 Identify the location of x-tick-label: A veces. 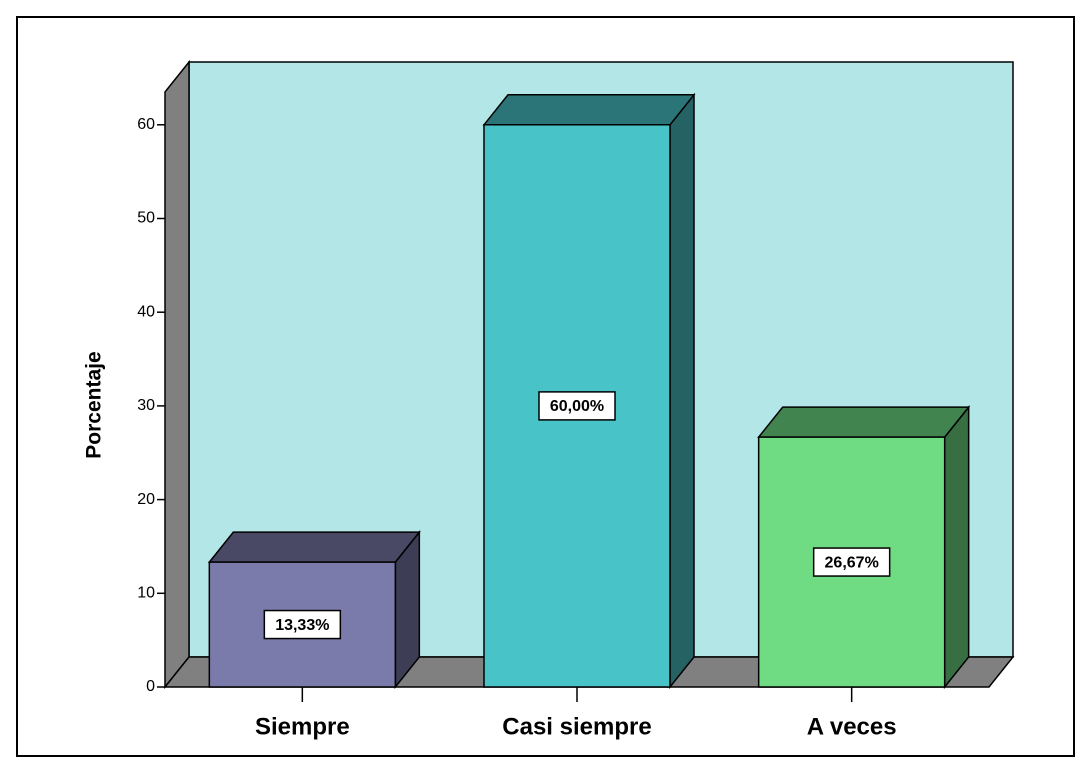
(852, 726).